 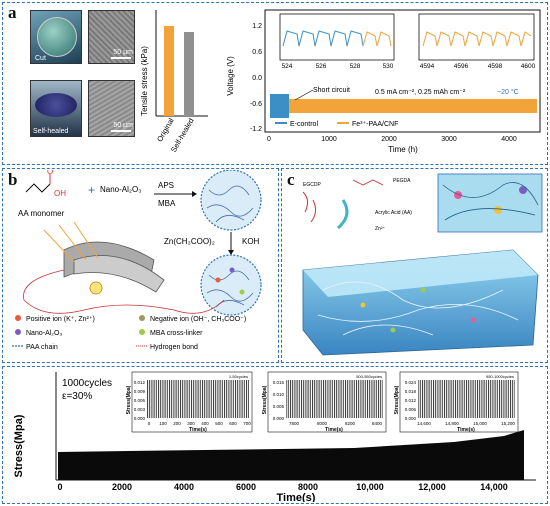 I want to click on inset2-fe-trace, so click(x=477, y=39).